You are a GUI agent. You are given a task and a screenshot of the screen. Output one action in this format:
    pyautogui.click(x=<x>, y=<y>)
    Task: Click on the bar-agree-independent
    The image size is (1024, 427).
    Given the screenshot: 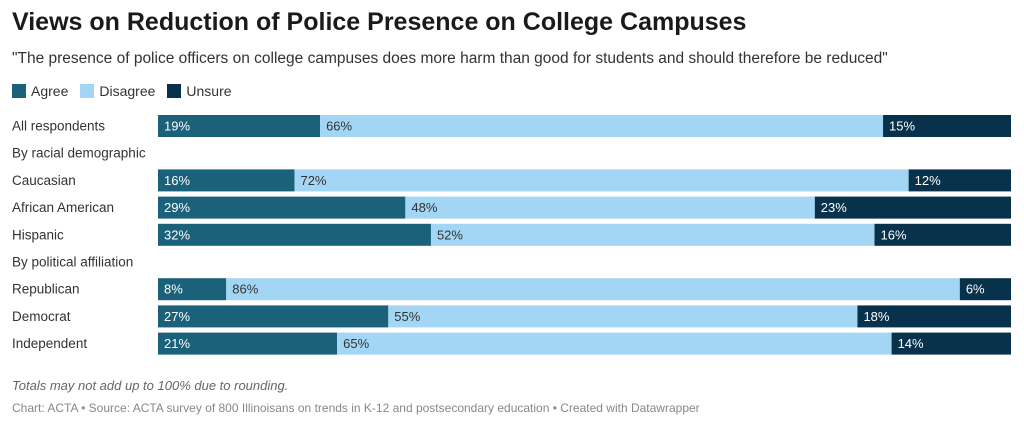 What is the action you would take?
    pyautogui.click(x=248, y=343)
    